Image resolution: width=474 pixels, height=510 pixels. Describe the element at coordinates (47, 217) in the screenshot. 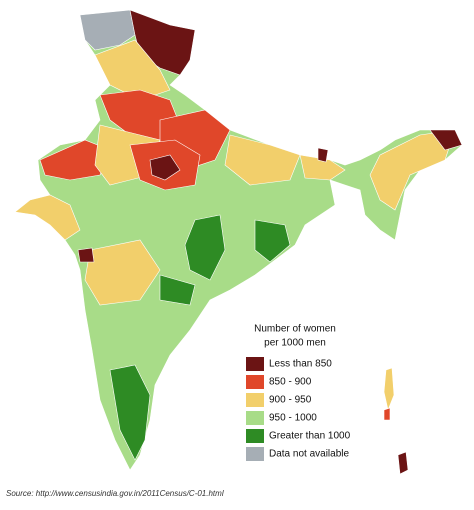

I see `gujarat-region` at that location.